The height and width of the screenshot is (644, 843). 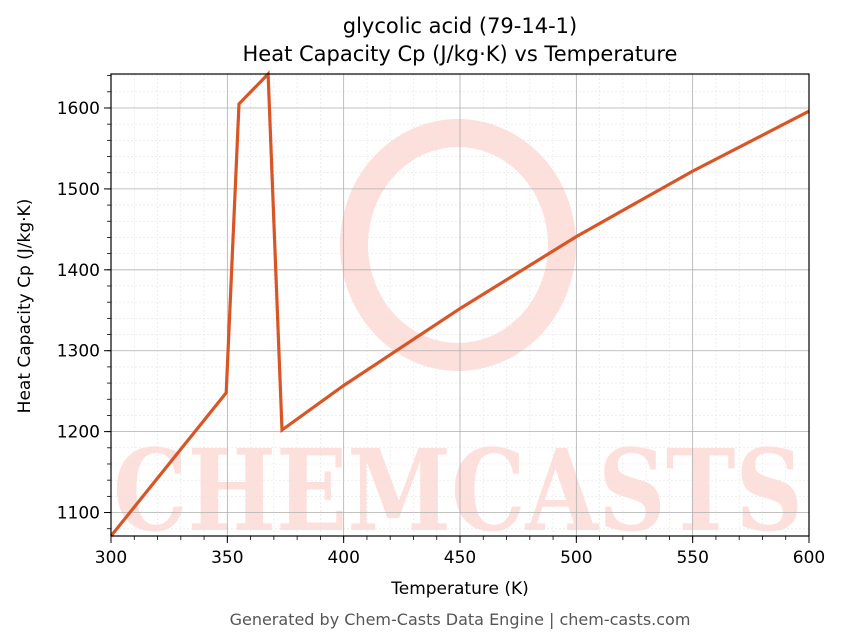 What do you see at coordinates (78, 190) in the screenshot?
I see `y-tick-label: 1500` at bounding box center [78, 190].